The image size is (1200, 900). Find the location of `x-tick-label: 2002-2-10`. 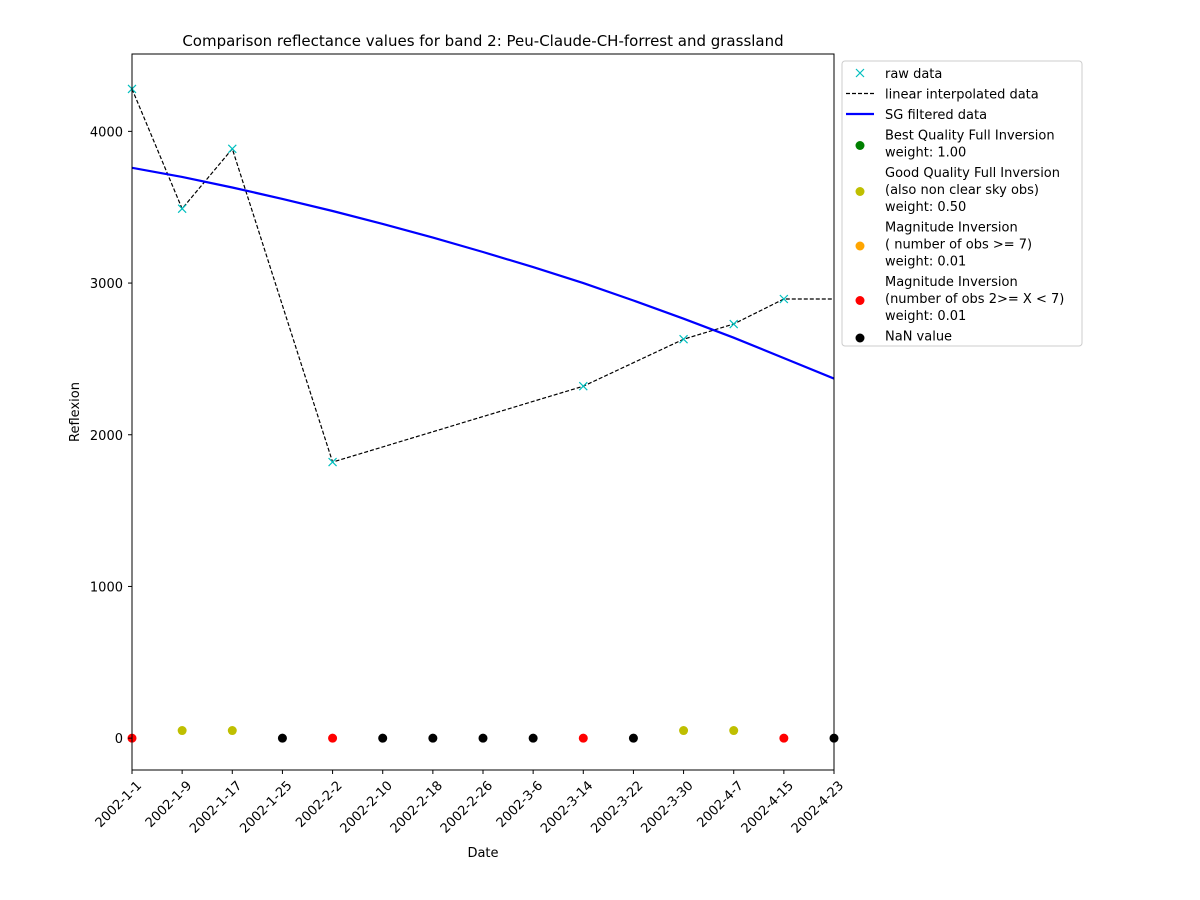

x-tick-label: 2002-2-10 is located at coordinates (367, 807).